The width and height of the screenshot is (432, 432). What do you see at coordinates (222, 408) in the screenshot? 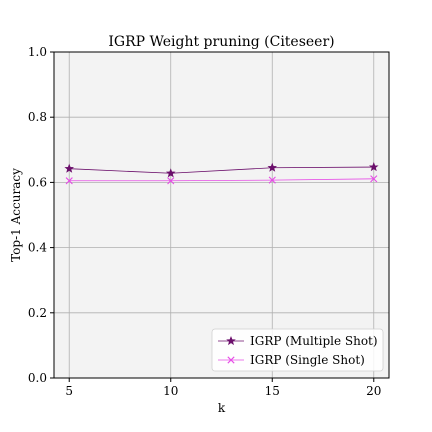
I see `x-axis-label: k` at bounding box center [222, 408].